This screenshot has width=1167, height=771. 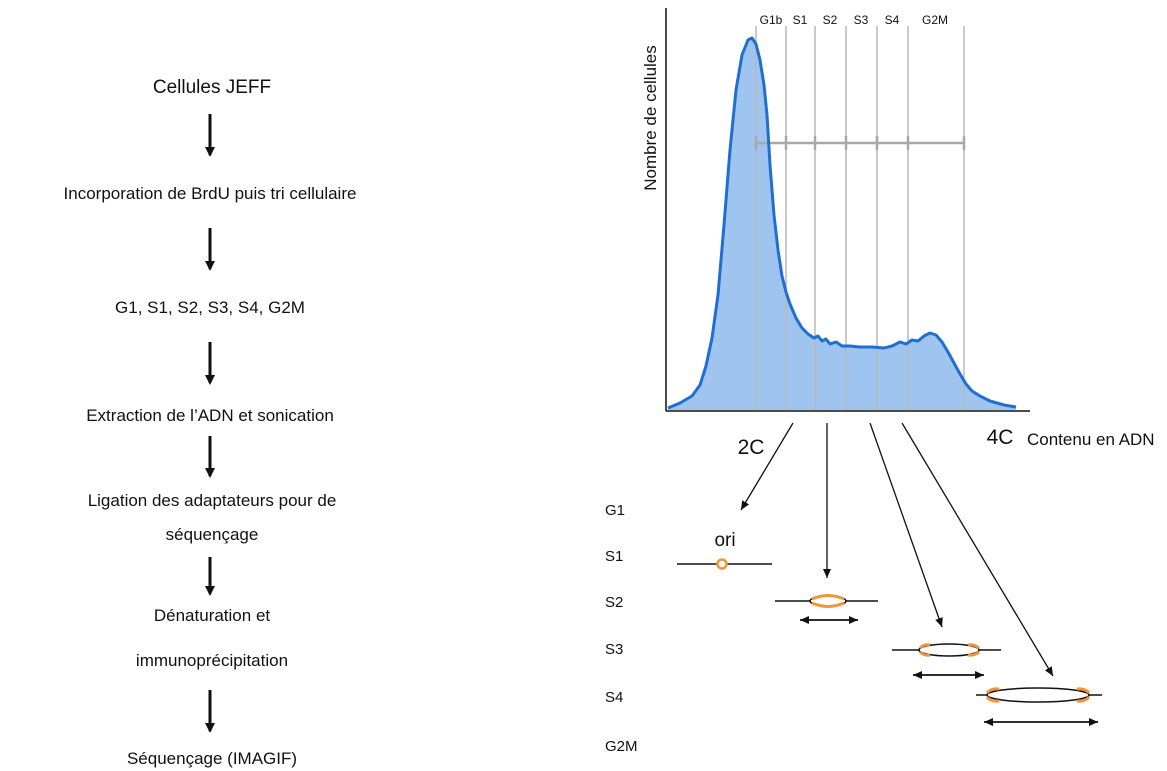 What do you see at coordinates (861, 20) in the screenshot?
I see `gate-label-s3: S3` at bounding box center [861, 20].